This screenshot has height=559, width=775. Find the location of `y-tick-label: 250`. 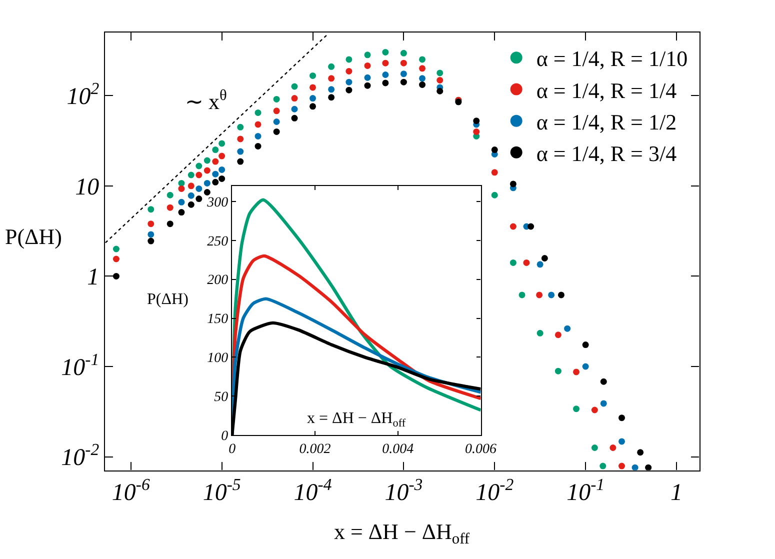

y-tick-label: 250 is located at coordinates (217, 242).